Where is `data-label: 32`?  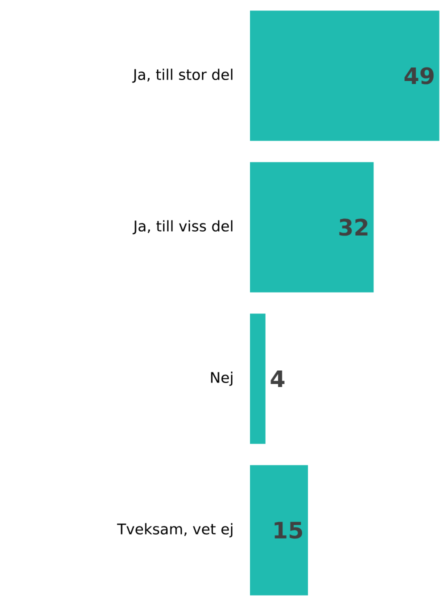
data-label: 32 is located at coordinates (353, 227).